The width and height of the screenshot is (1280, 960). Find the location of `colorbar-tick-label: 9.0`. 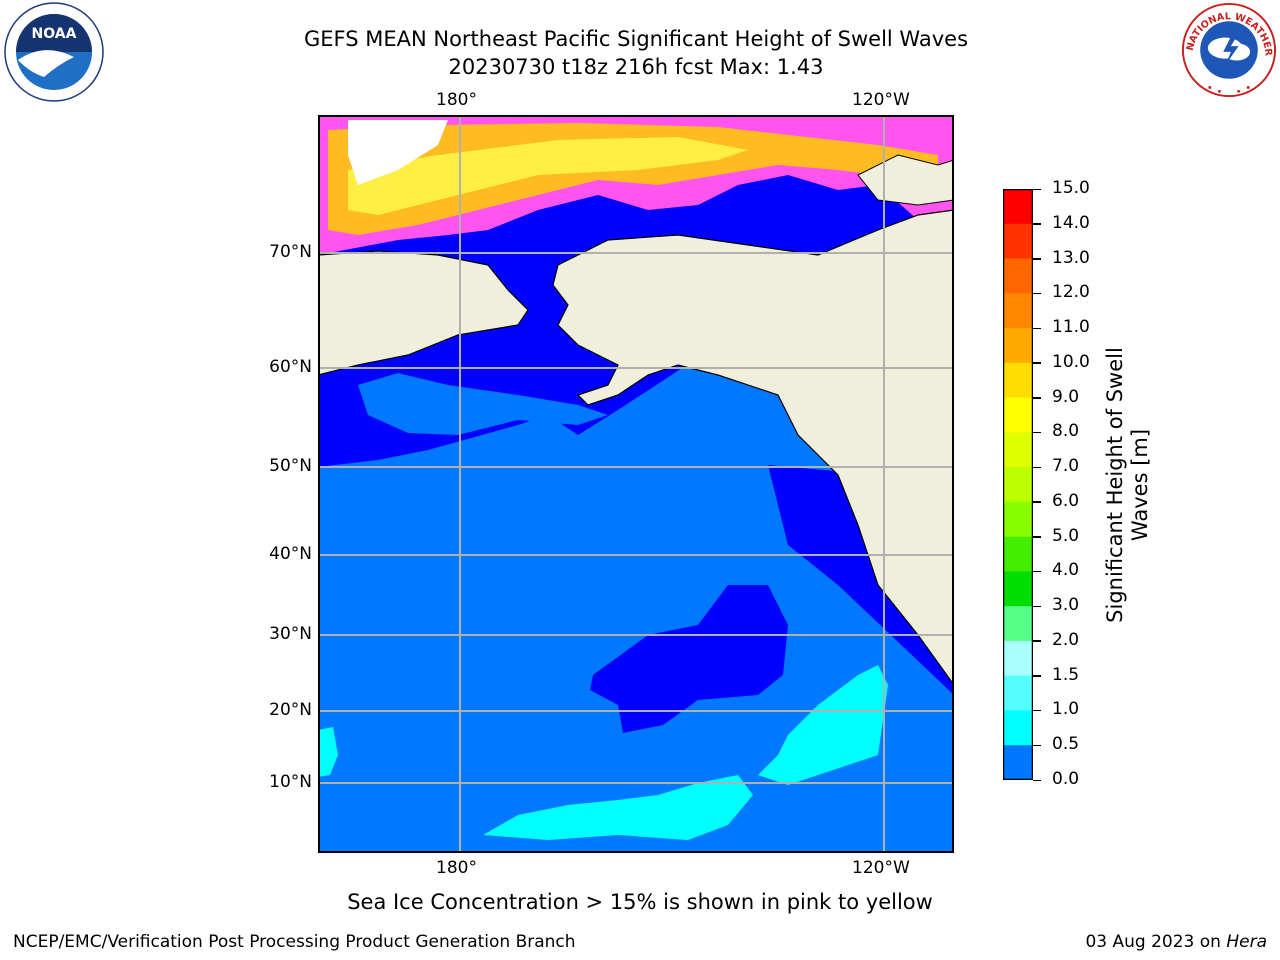

colorbar-tick-label: 9.0 is located at coordinates (1066, 396).